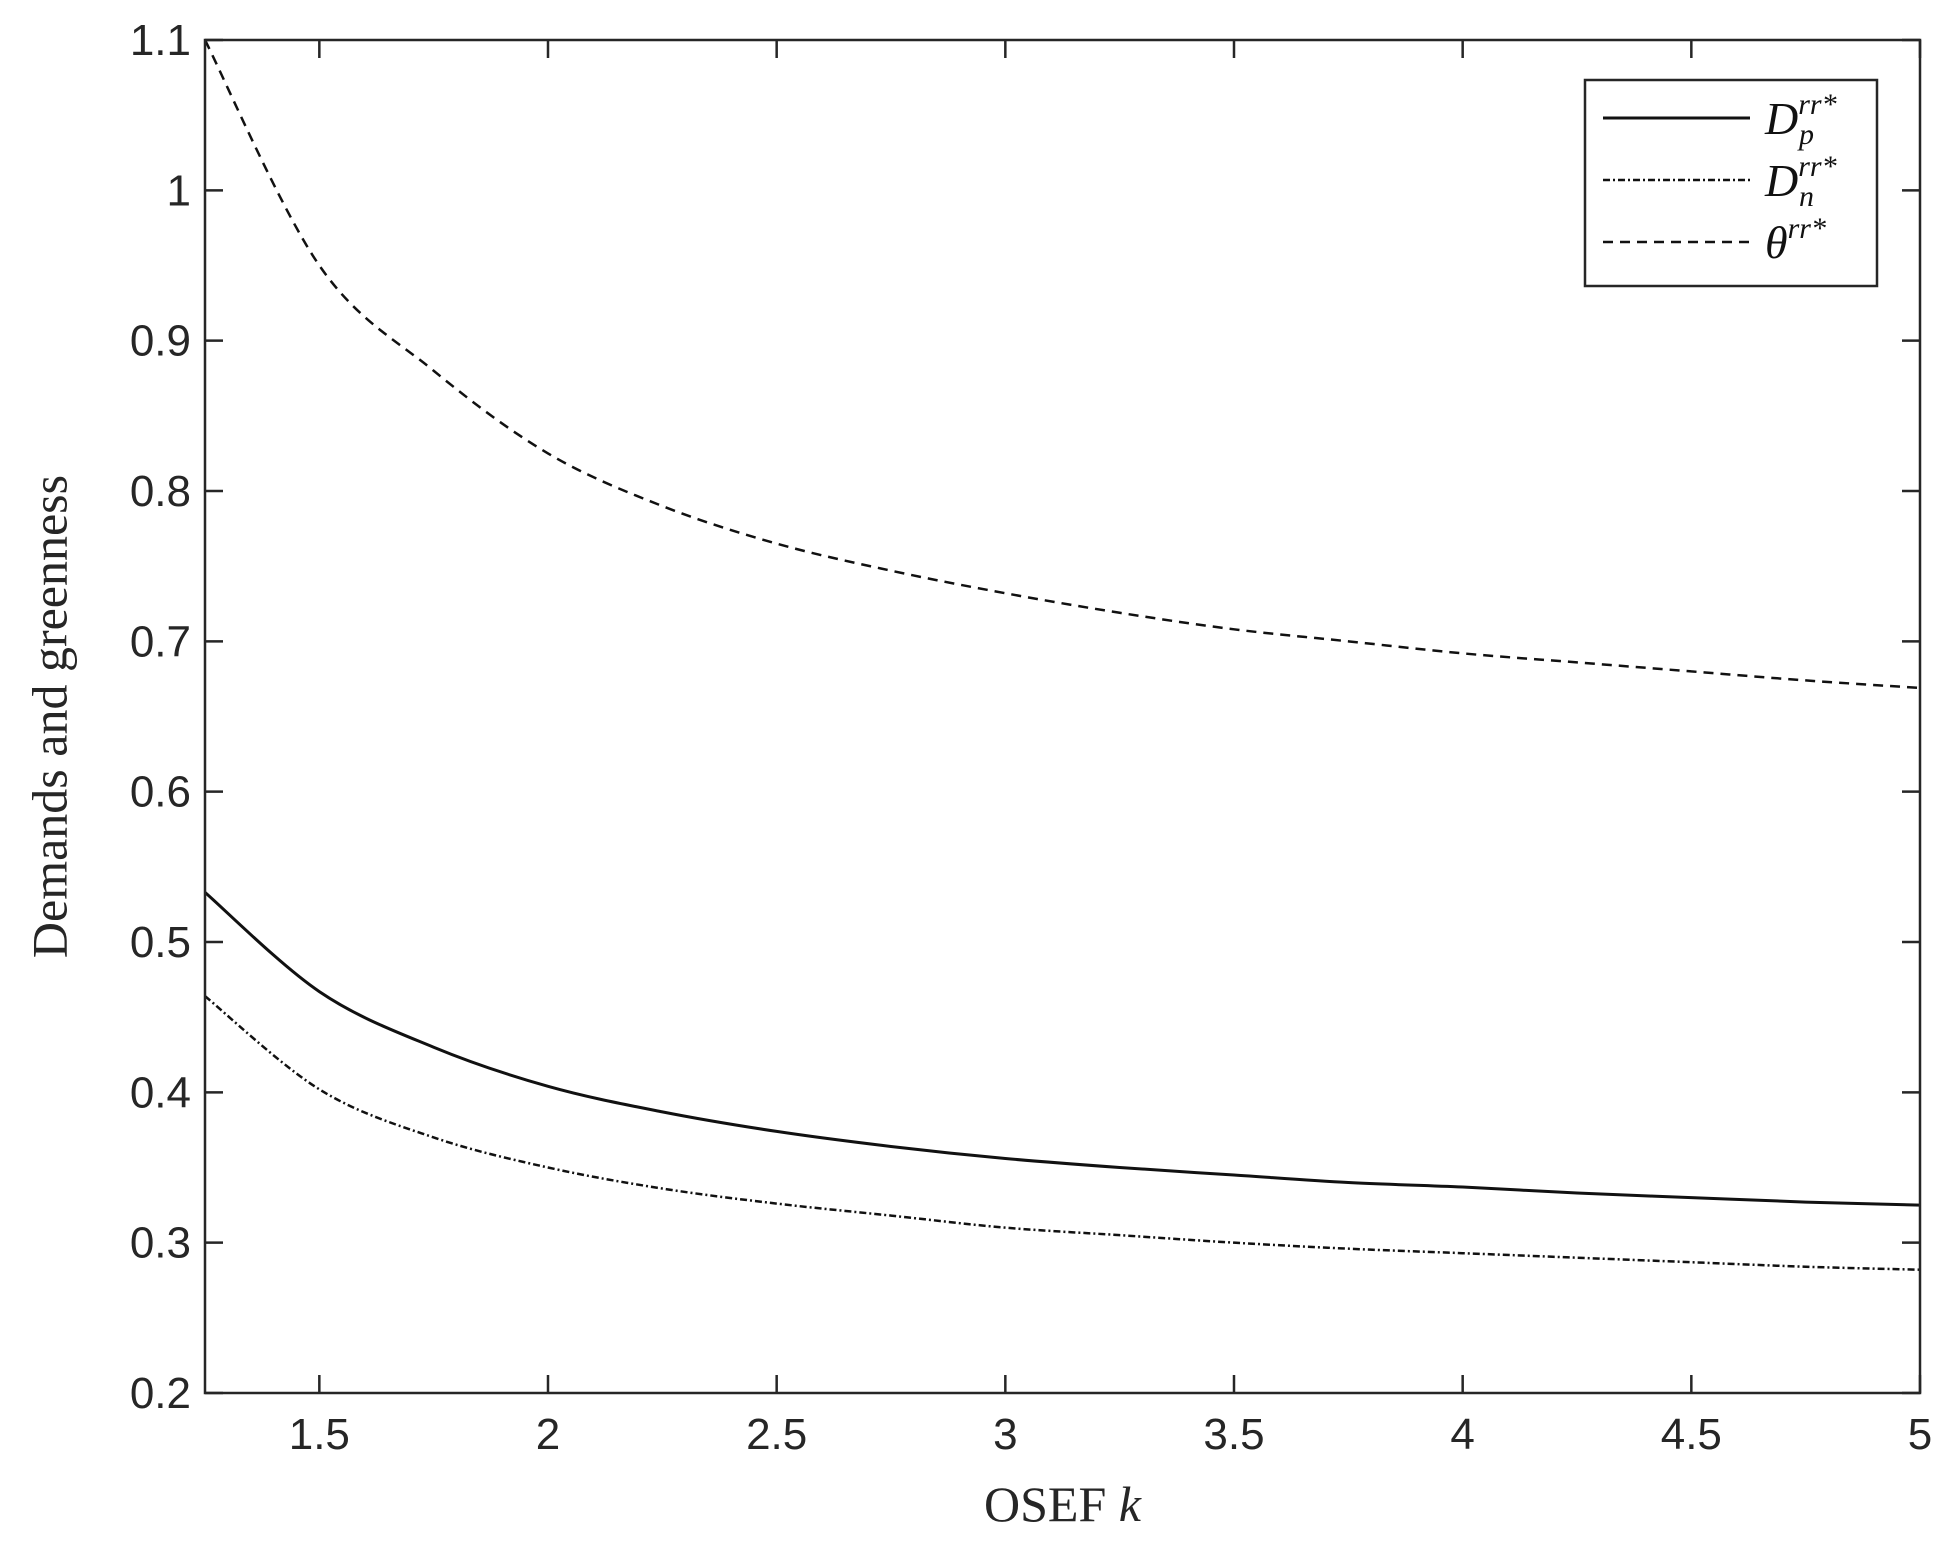 Image resolution: width=1950 pixels, height=1551 pixels. Describe the element at coordinates (160, 1243) in the screenshot. I see `y-tick-label: 0.3` at that location.